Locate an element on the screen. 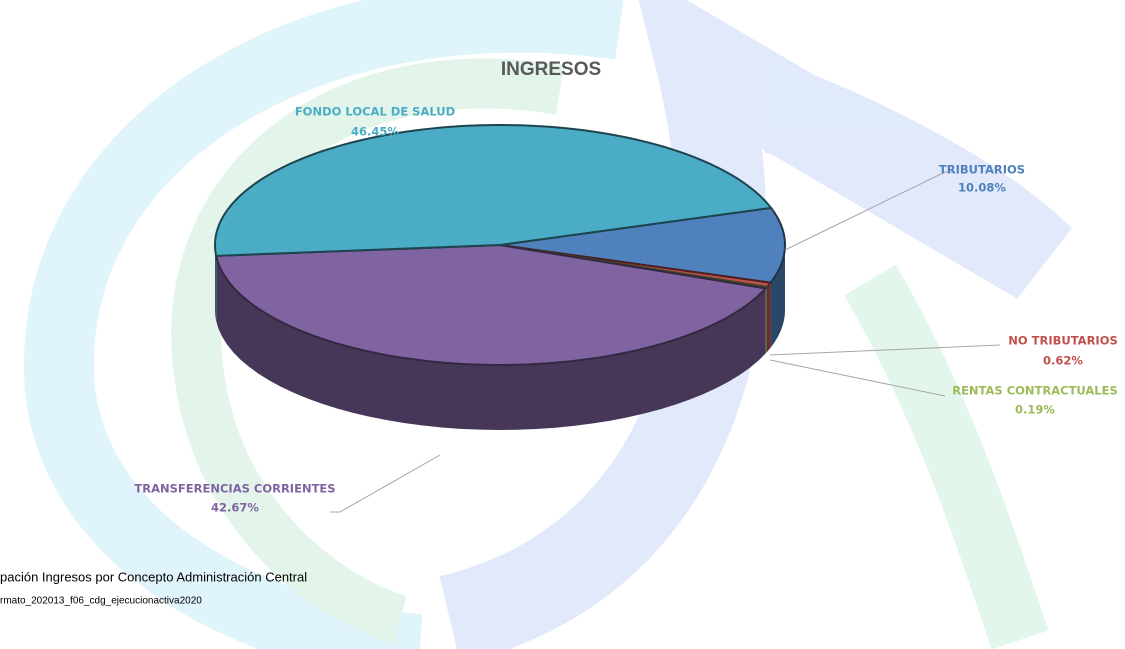 This screenshot has height=649, width=1125. footnote: rmato_202013_f06_cdg_ejecucionactiva2020 is located at coordinates (101, 601).